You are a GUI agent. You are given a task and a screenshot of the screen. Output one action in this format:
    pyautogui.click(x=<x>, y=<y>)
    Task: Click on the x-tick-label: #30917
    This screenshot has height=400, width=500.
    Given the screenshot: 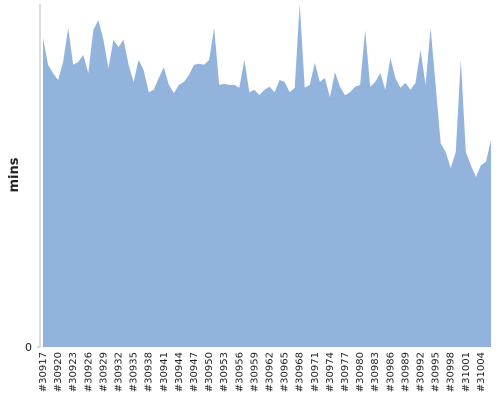 What is the action you would take?
    pyautogui.click(x=43, y=372)
    